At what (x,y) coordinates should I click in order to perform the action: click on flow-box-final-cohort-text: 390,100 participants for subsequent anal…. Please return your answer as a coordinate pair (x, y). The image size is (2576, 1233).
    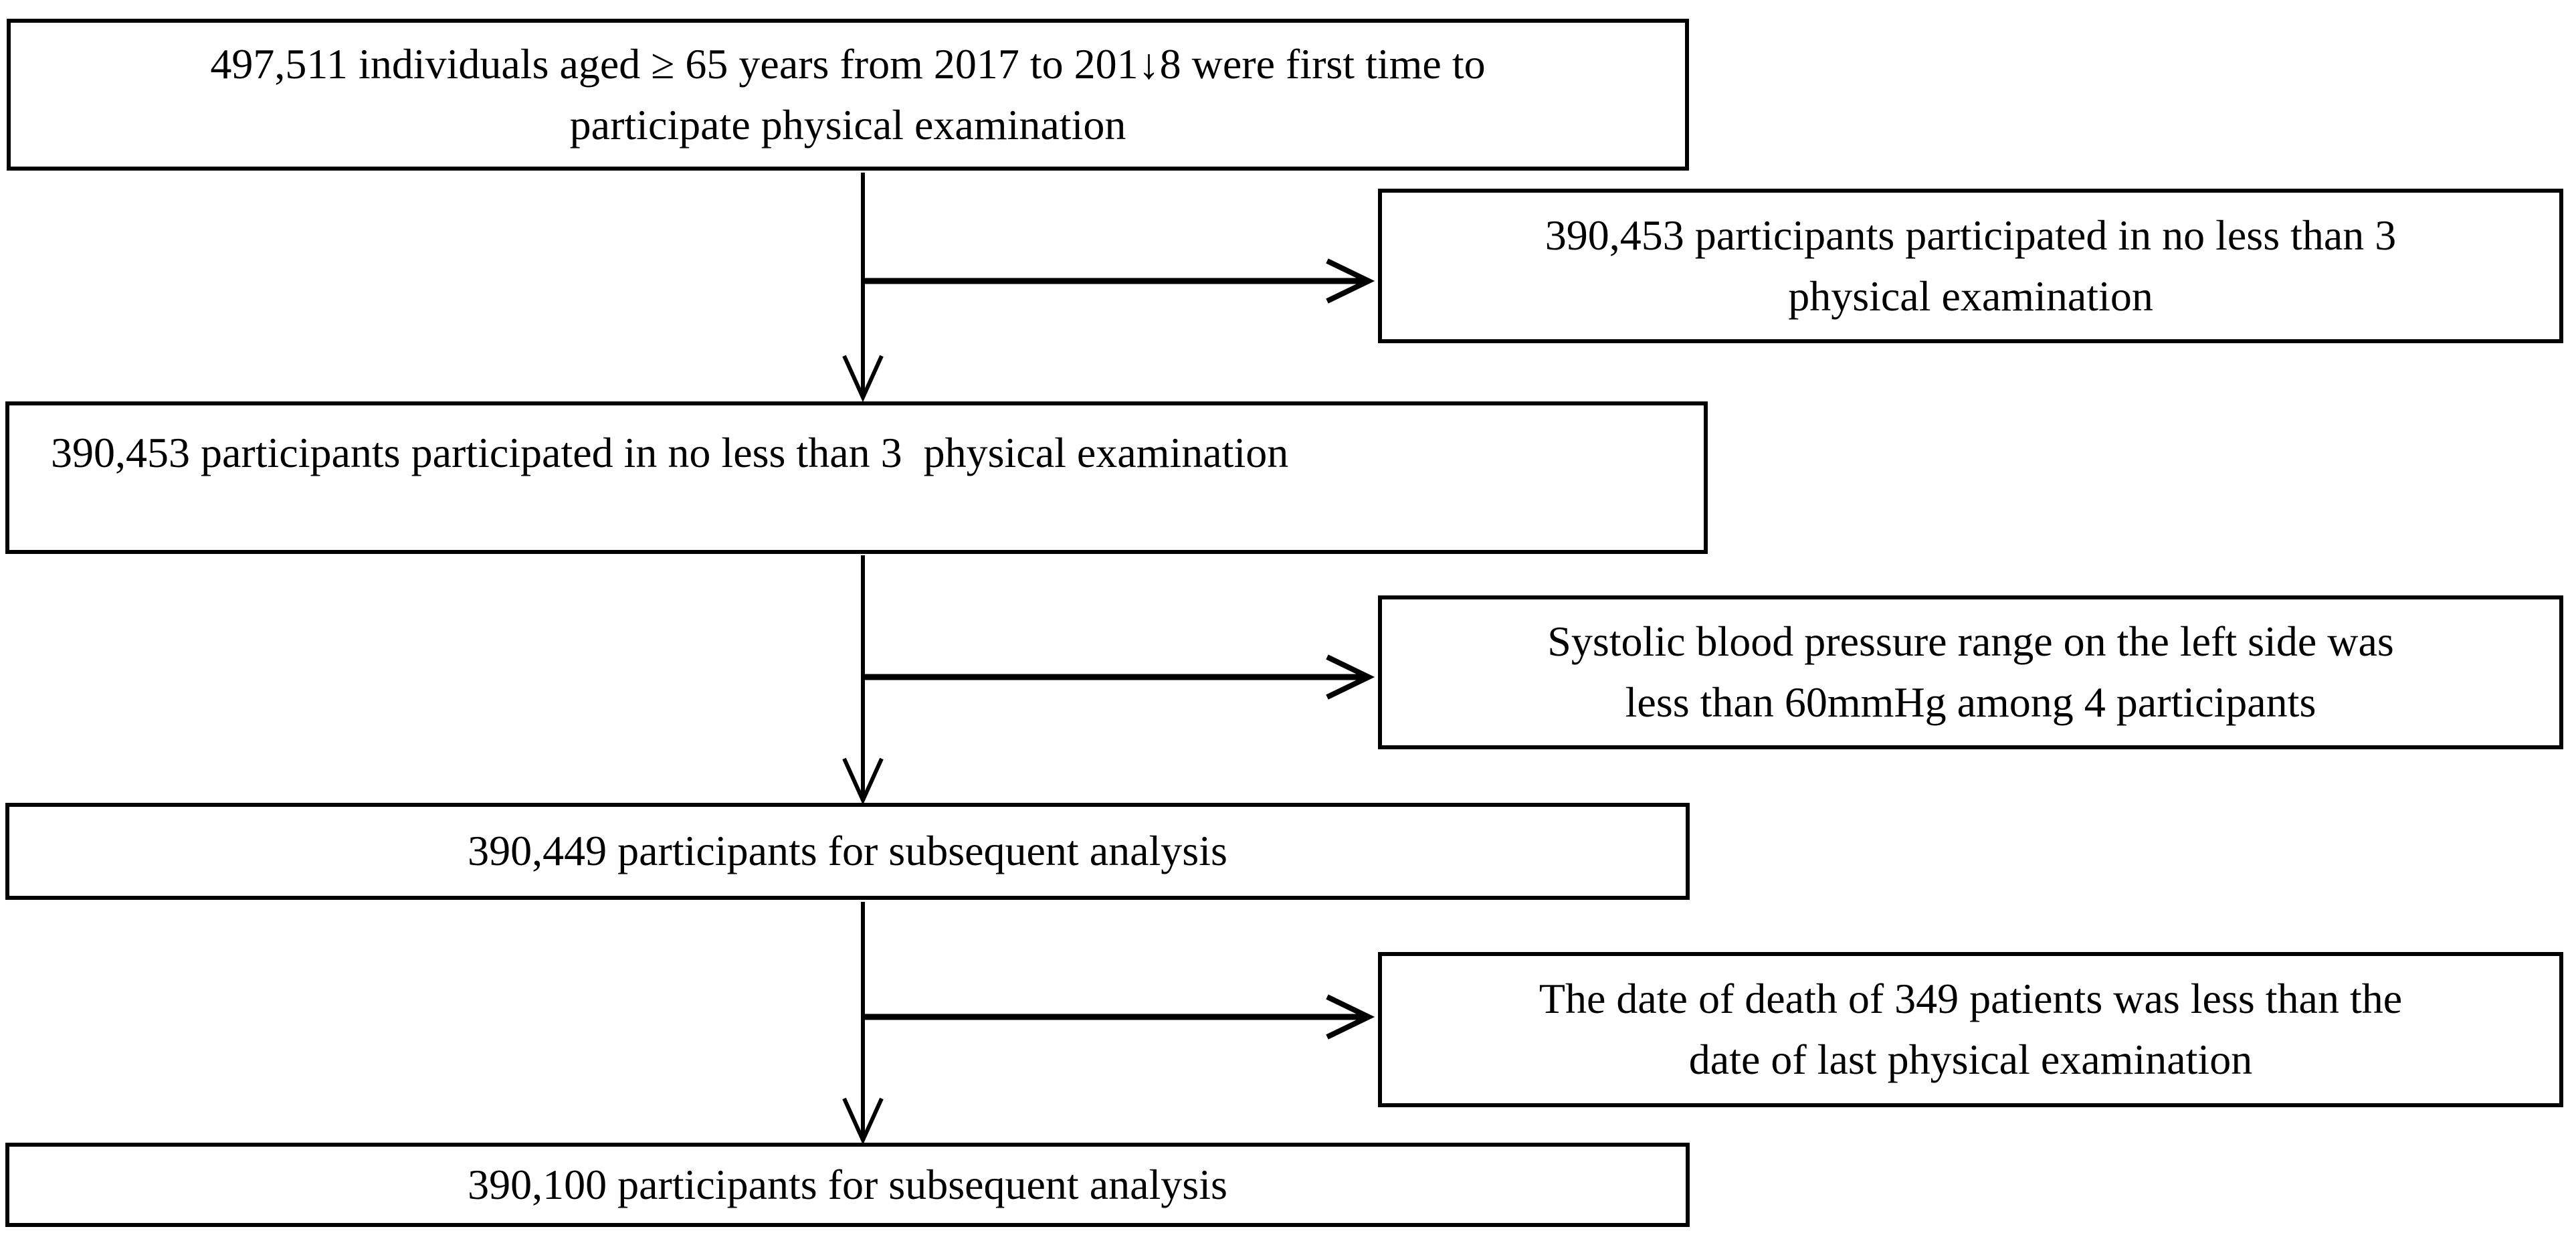
    Looking at the image, I should click on (847, 1184).